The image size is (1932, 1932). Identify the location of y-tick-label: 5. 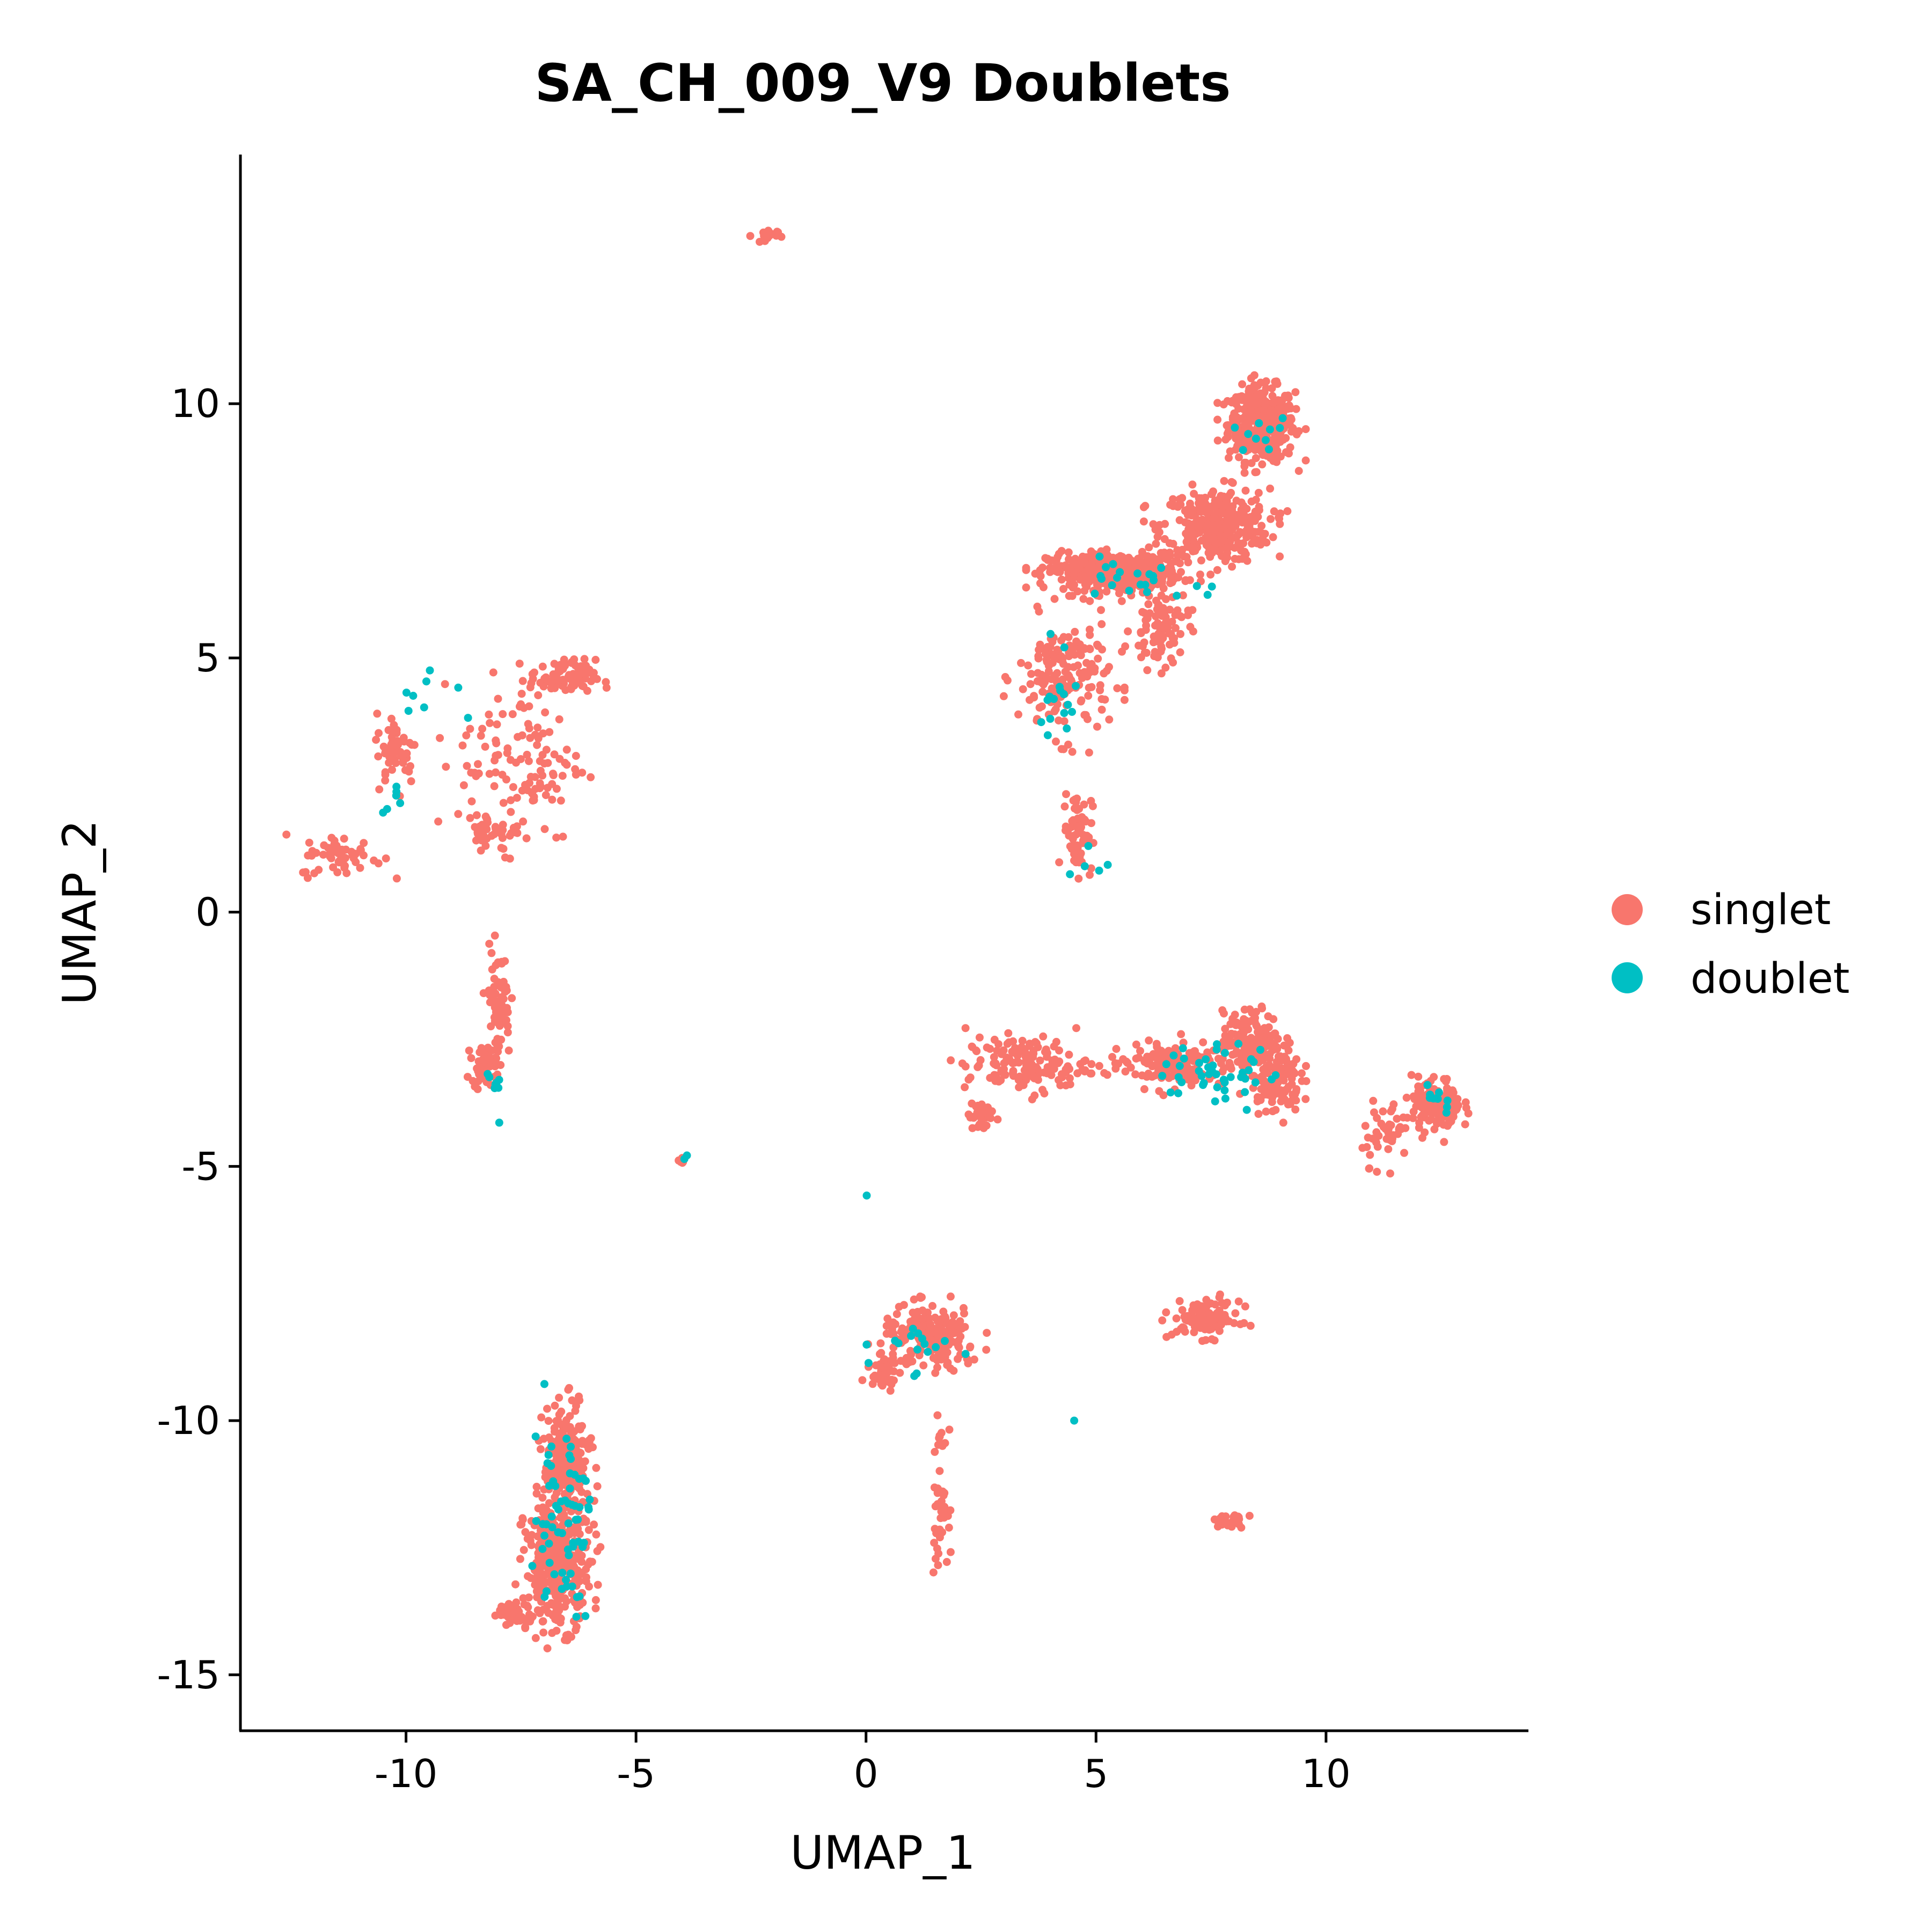
(207, 657).